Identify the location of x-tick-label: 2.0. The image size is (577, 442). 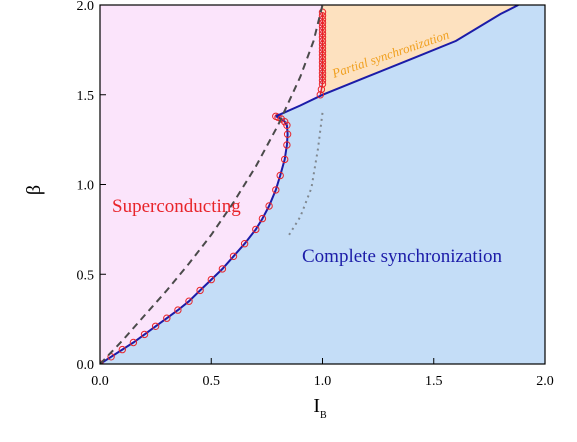
(545, 381).